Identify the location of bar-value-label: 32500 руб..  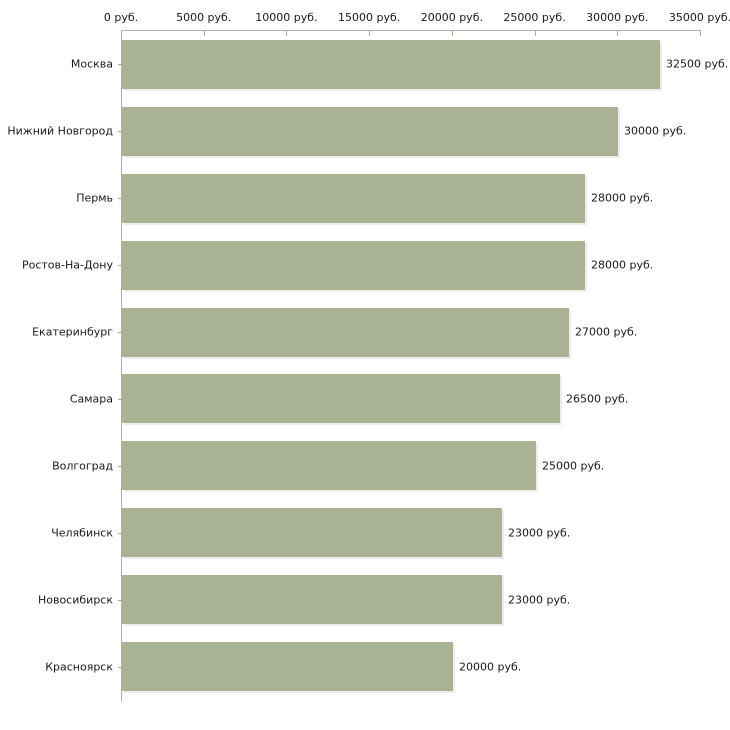
(697, 64).